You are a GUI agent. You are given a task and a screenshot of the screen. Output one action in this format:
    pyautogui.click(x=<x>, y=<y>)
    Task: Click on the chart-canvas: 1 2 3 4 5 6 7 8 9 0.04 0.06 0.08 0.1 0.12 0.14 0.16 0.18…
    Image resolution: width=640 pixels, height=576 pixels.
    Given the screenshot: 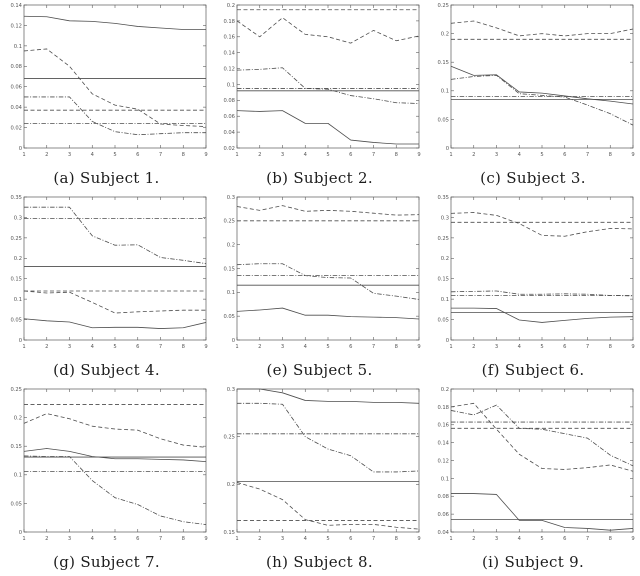 What is the action you would take?
    pyautogui.click(x=535, y=464)
    